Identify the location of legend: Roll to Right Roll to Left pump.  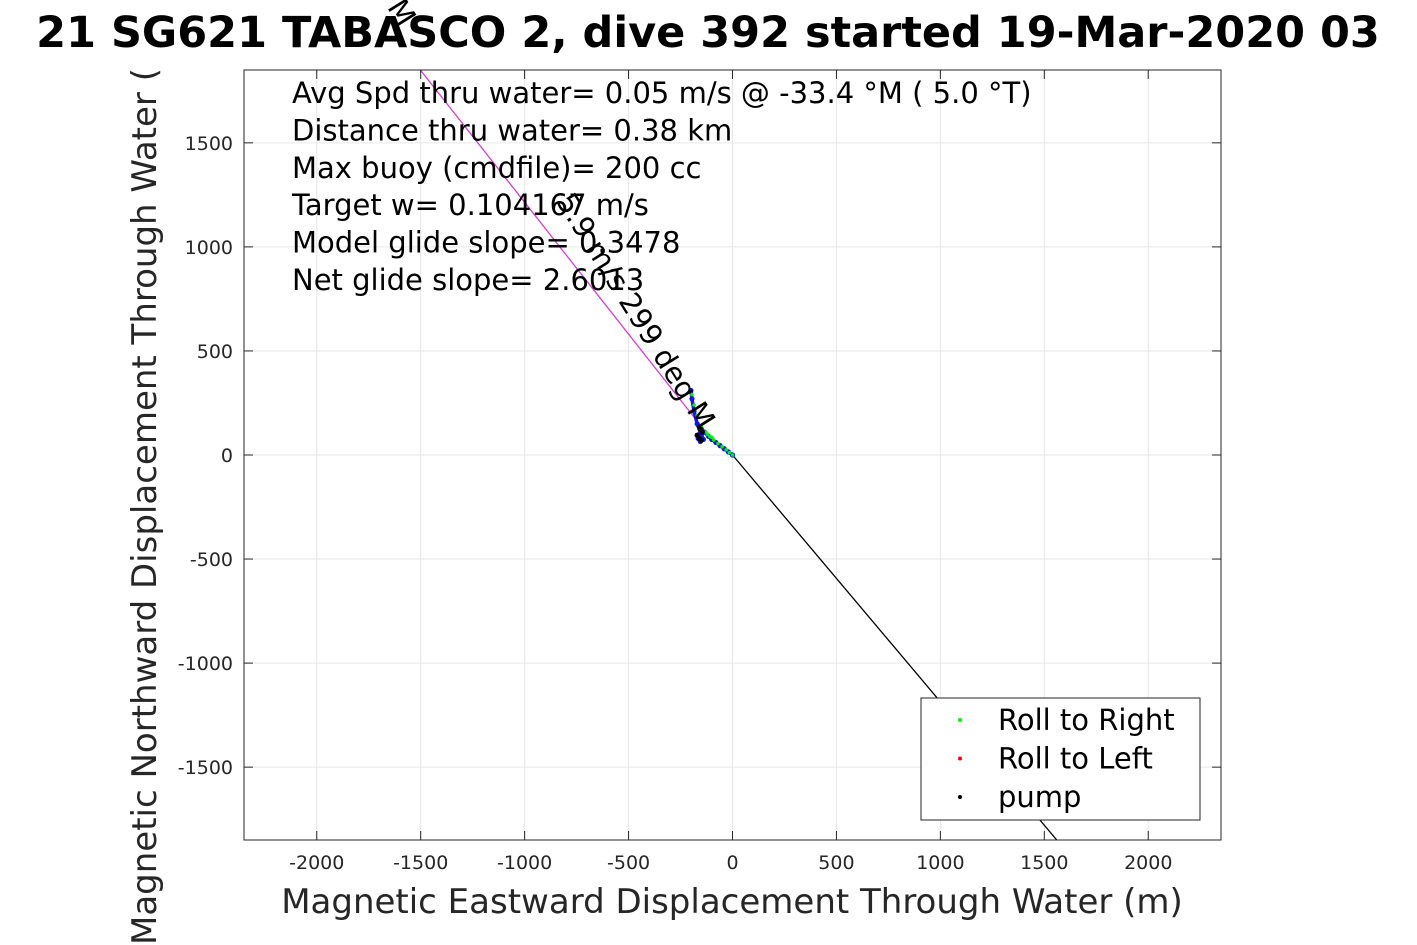
(1060, 759).